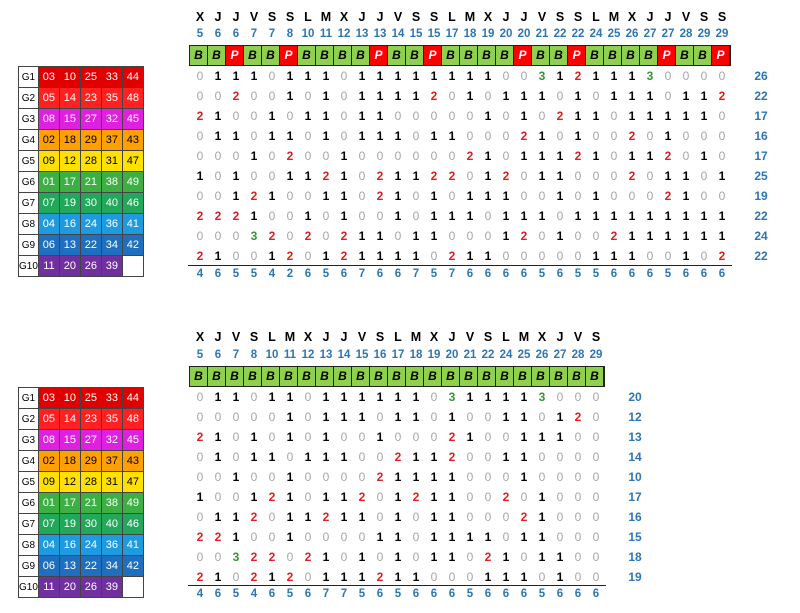 This screenshot has width=800, height=613. What do you see at coordinates (761, 196) in the screenshot?
I see `row-total: 19` at bounding box center [761, 196].